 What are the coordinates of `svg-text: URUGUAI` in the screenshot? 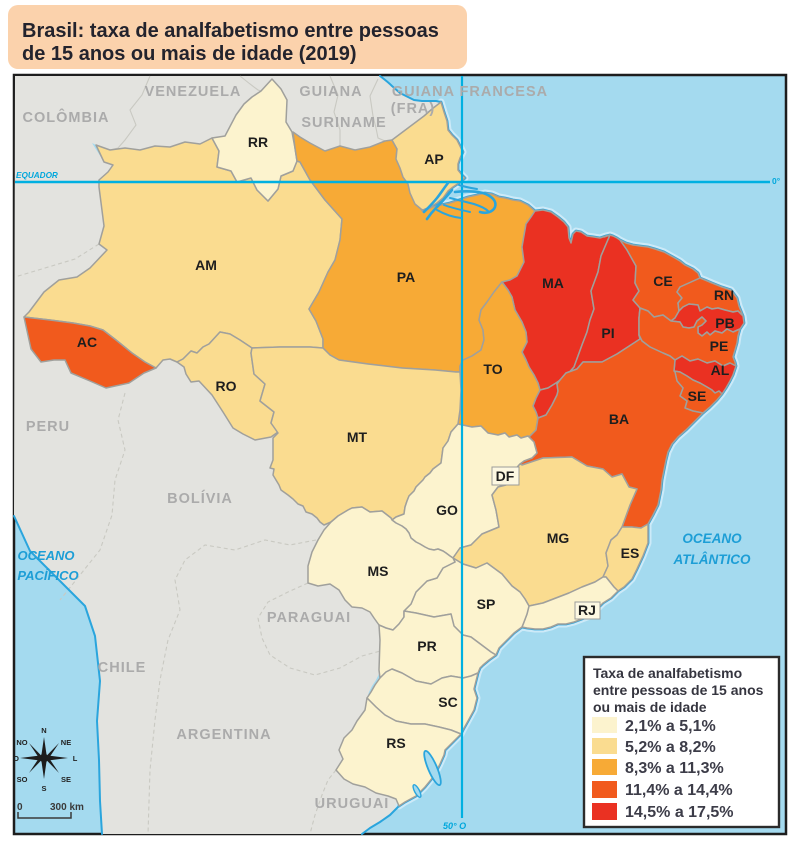 It's located at (352, 804).